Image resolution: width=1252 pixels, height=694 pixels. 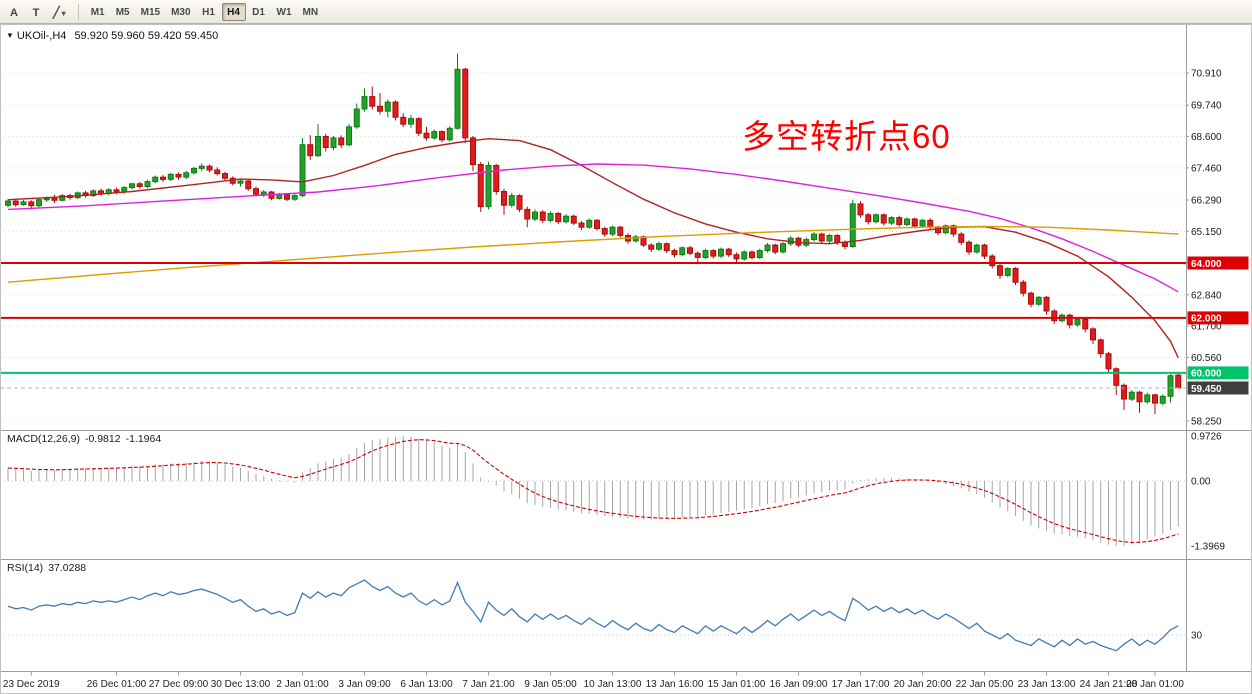 I want to click on timeframe-button-m15: M15, so click(x=150, y=12).